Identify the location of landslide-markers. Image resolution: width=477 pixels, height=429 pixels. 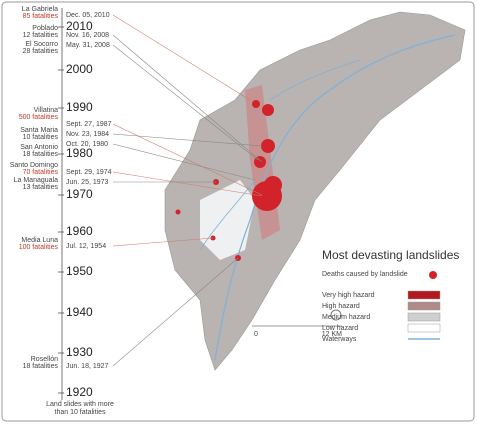
(228, 180).